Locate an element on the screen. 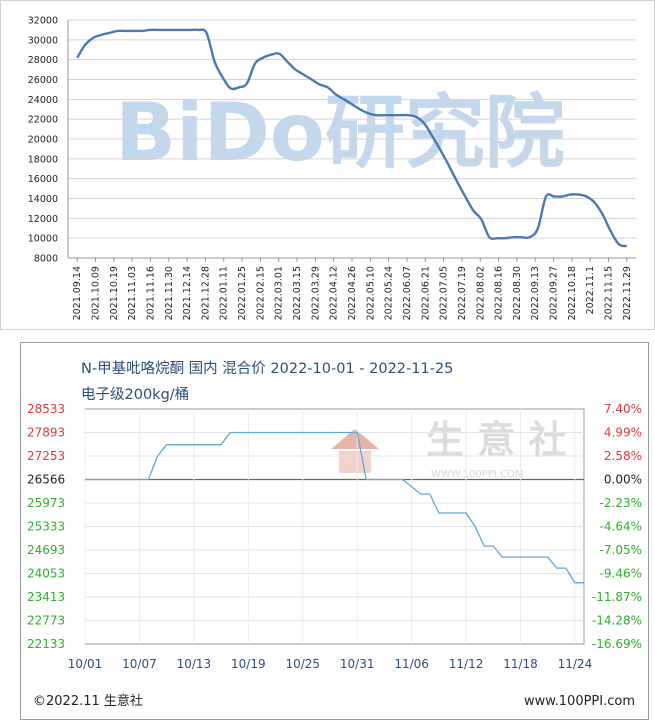  chart1-x-tick-label: 2021.11.03 is located at coordinates (132, 293).